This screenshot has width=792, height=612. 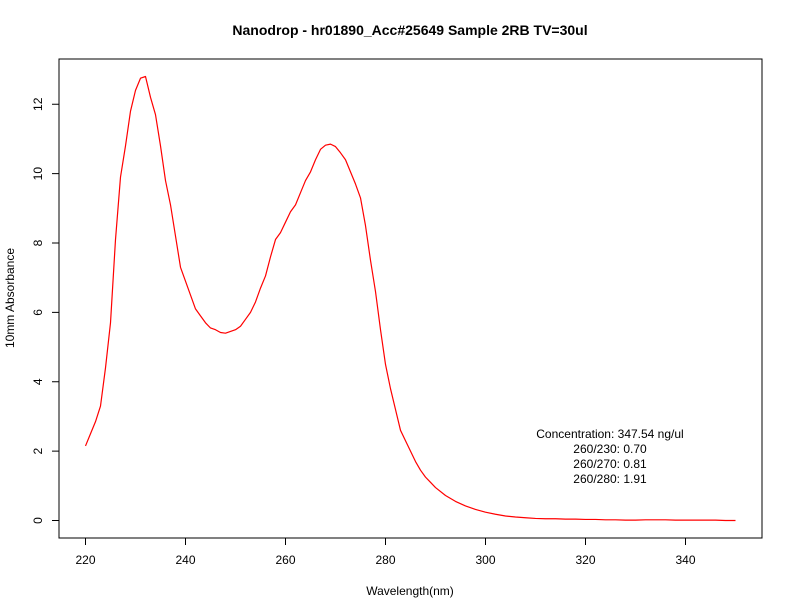 I want to click on y-tick-label: 2, so click(x=38, y=450).